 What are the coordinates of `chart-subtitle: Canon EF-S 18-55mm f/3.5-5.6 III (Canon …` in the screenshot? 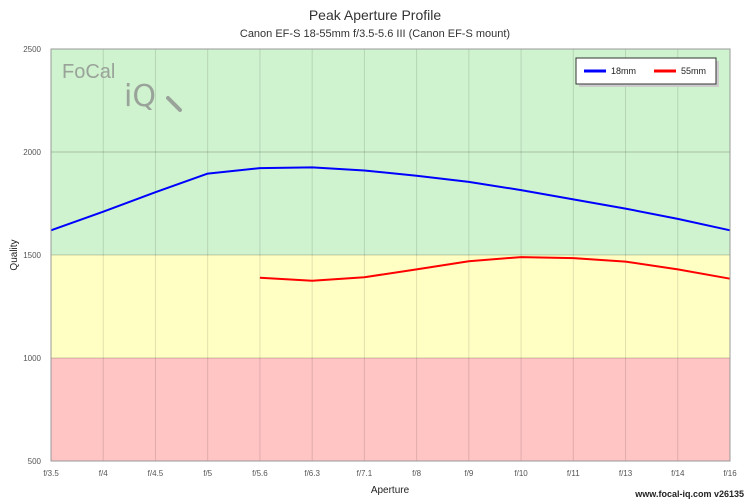 It's located at (375, 34).